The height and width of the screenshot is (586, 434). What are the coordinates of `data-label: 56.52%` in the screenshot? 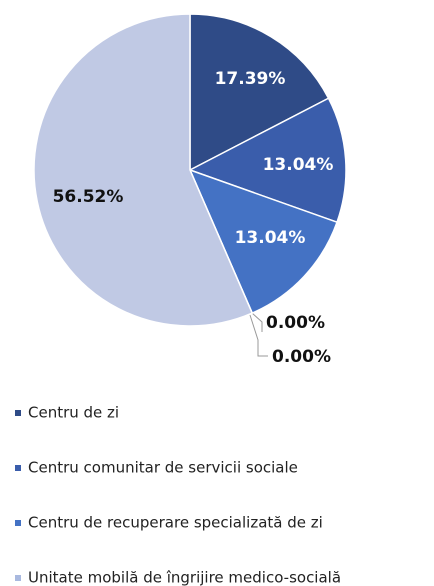 It's located at (88, 197).